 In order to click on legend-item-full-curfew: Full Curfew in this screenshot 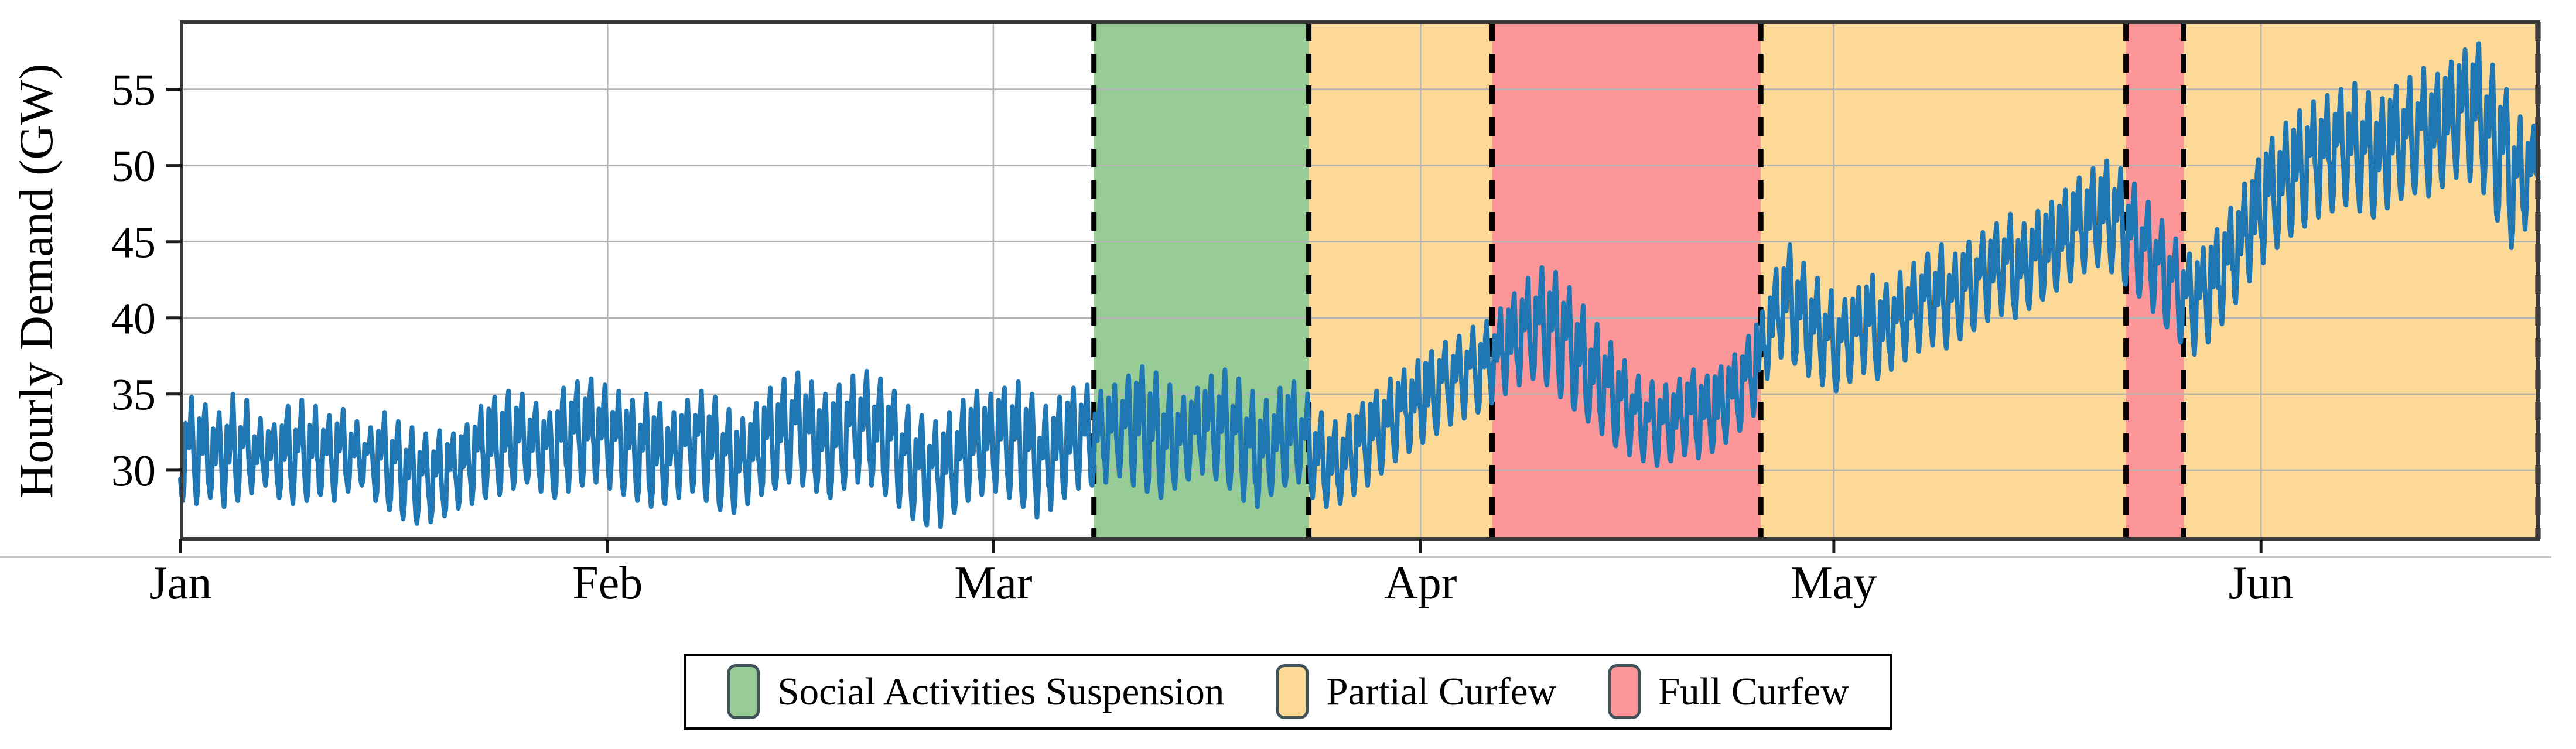, I will do `click(1728, 691)`.